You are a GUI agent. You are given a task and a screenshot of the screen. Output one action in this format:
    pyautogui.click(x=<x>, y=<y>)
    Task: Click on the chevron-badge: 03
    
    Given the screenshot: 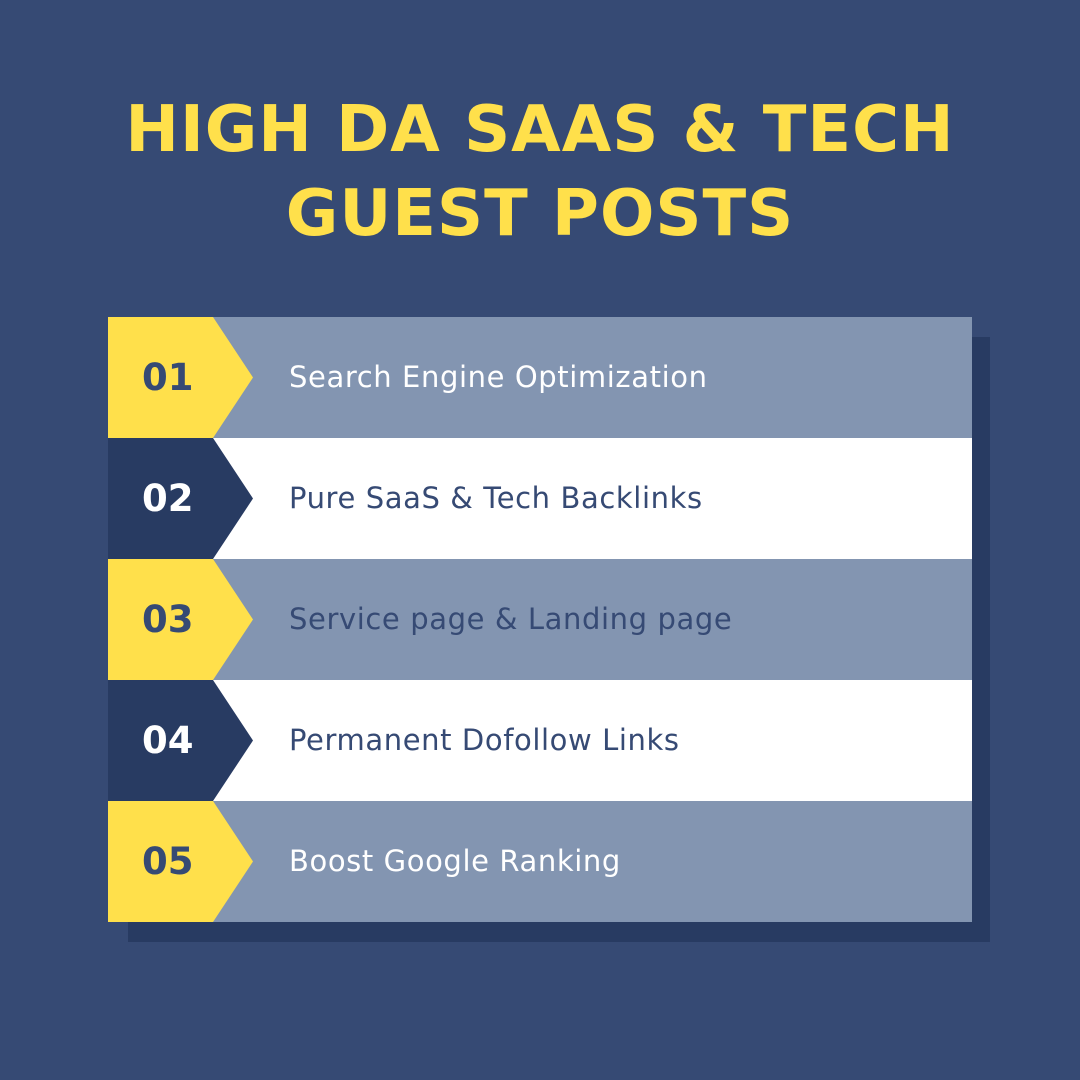 What is the action you would take?
    pyautogui.click(x=180, y=619)
    